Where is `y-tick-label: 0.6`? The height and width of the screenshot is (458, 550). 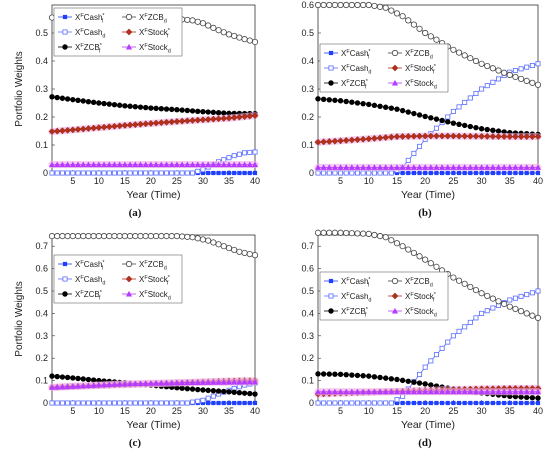 y-tick-label: 0.6 is located at coordinates (41, 269).